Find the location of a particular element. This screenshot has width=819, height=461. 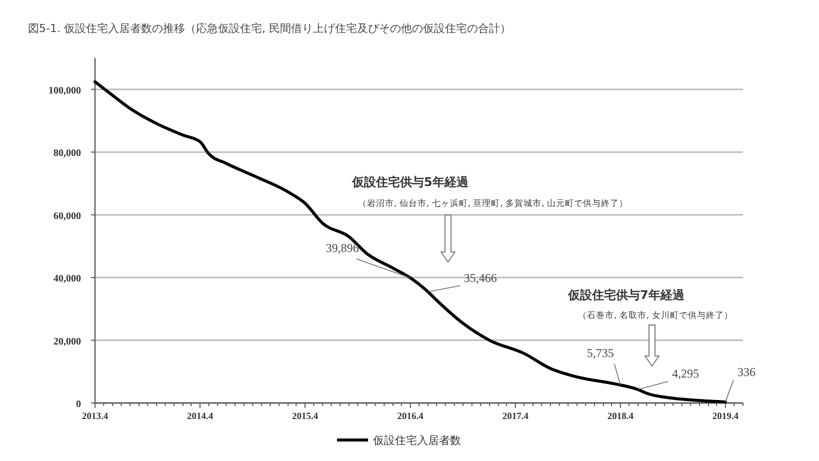

annotation: （岩沼市, 仙台市, 七ヶ浜町, 亘理町, 多賀城市, 山元町で供与終了） is located at coordinates (493, 203).